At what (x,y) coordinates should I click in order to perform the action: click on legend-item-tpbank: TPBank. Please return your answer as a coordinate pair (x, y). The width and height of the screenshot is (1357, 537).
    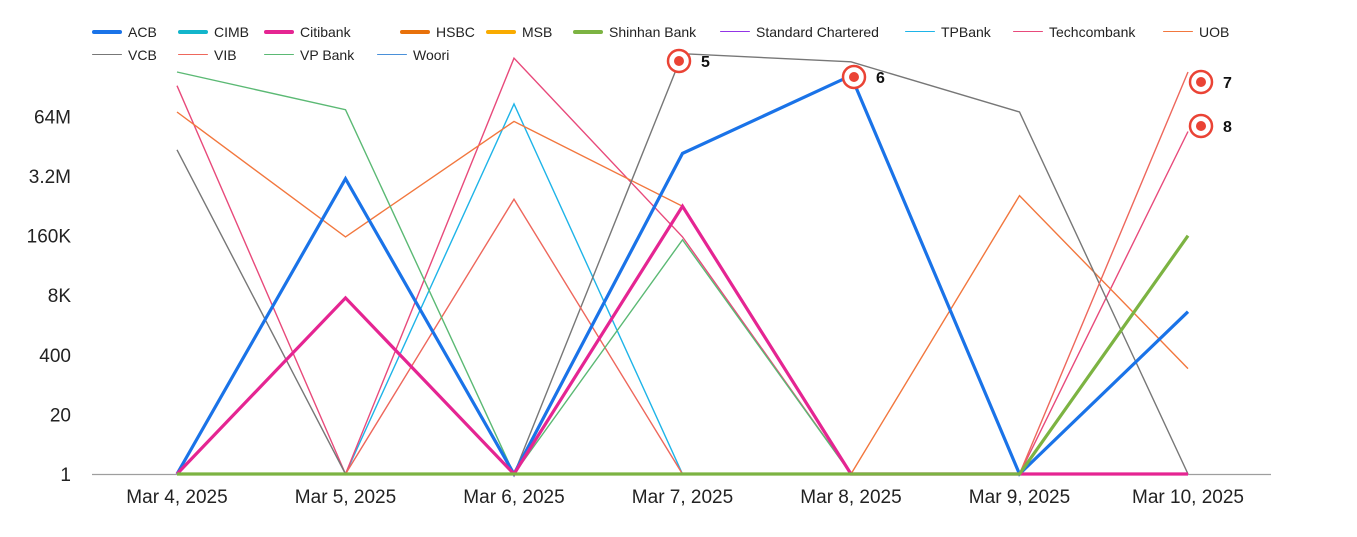
    Looking at the image, I should click on (959, 32).